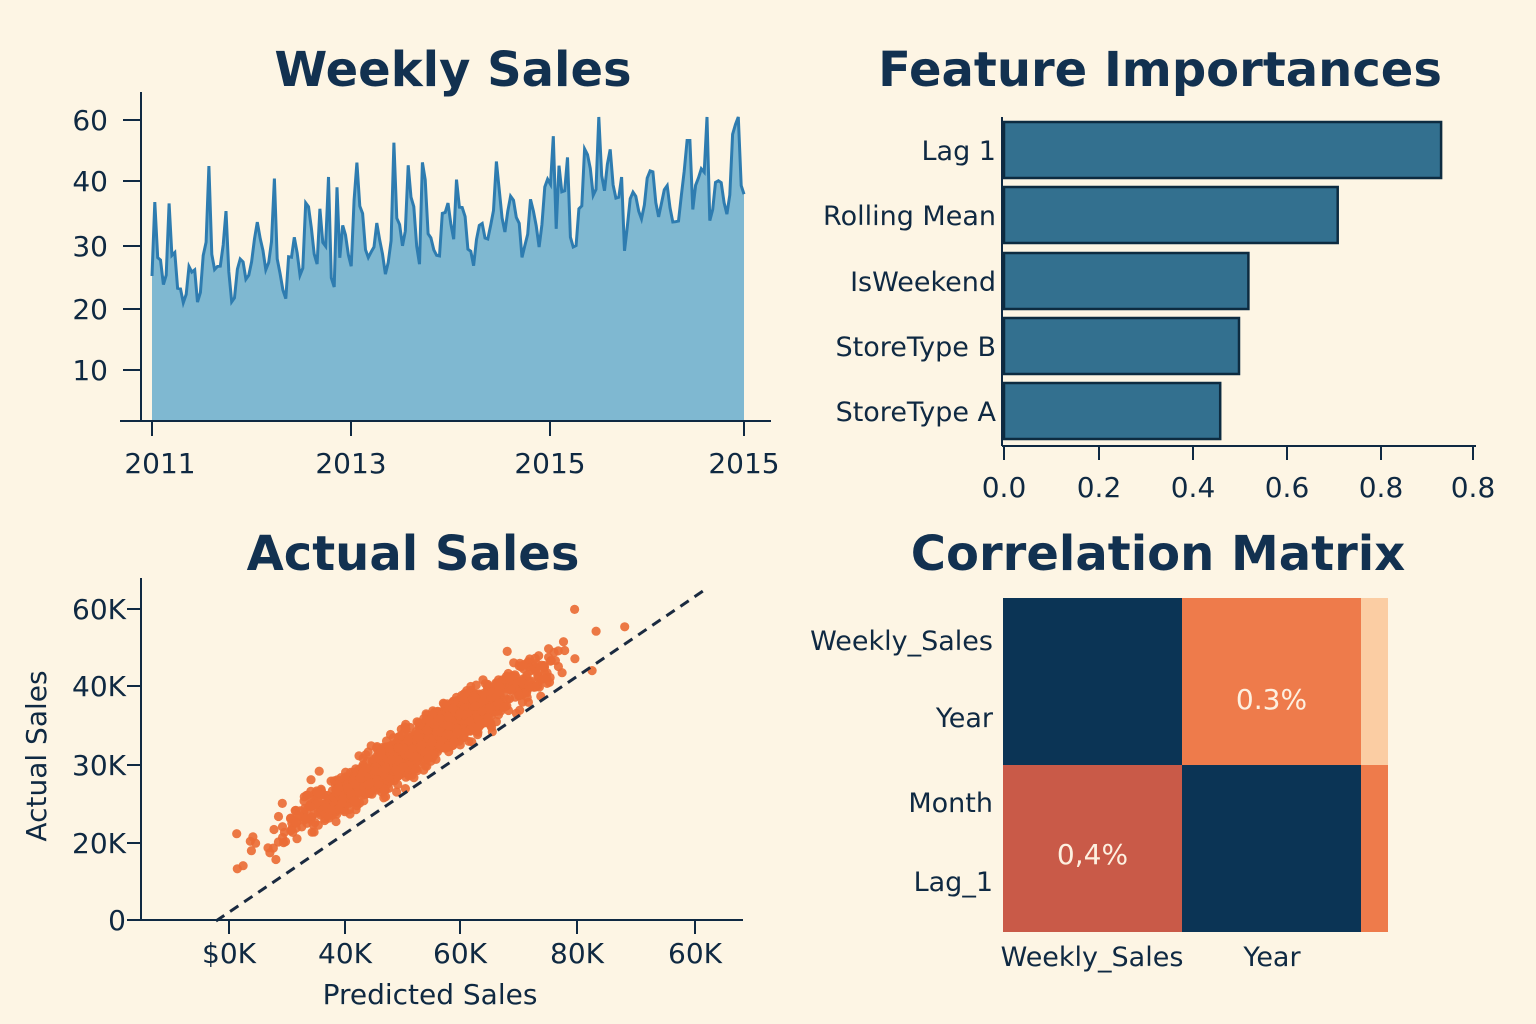 The height and width of the screenshot is (1024, 1536). Describe the element at coordinates (99, 843) in the screenshot. I see `y-tick-label: 20K` at that location.